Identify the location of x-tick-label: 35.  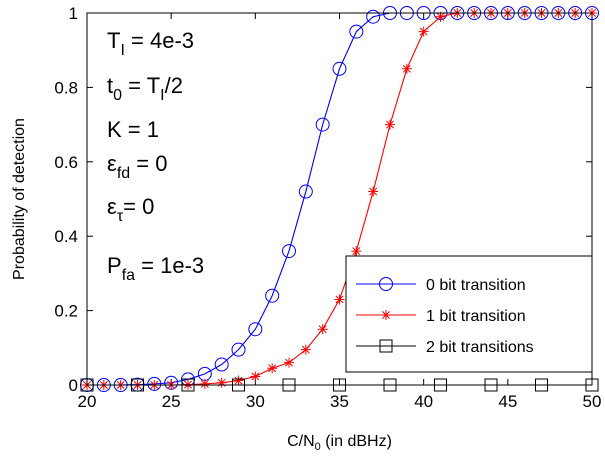
(339, 401).